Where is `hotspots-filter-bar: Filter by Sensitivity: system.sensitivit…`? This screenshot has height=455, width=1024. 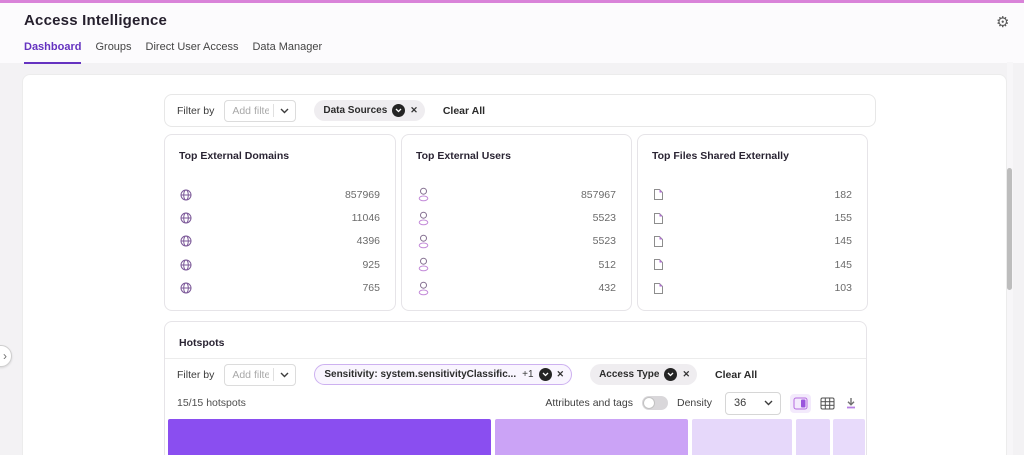 hotspots-filter-bar: Filter by Sensitivity: system.sensitivit… is located at coordinates (515, 374).